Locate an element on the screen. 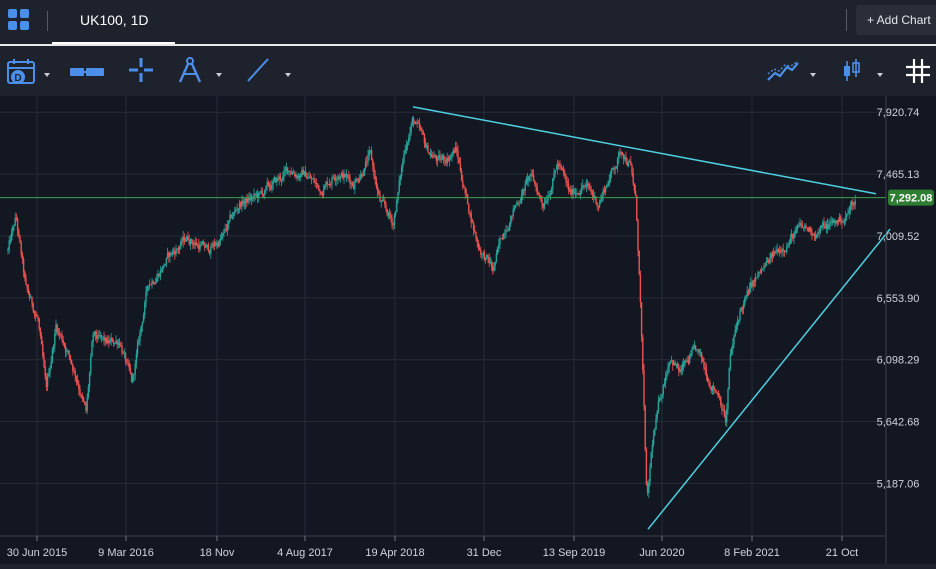  date-range-dropdown-caret is located at coordinates (47, 75).